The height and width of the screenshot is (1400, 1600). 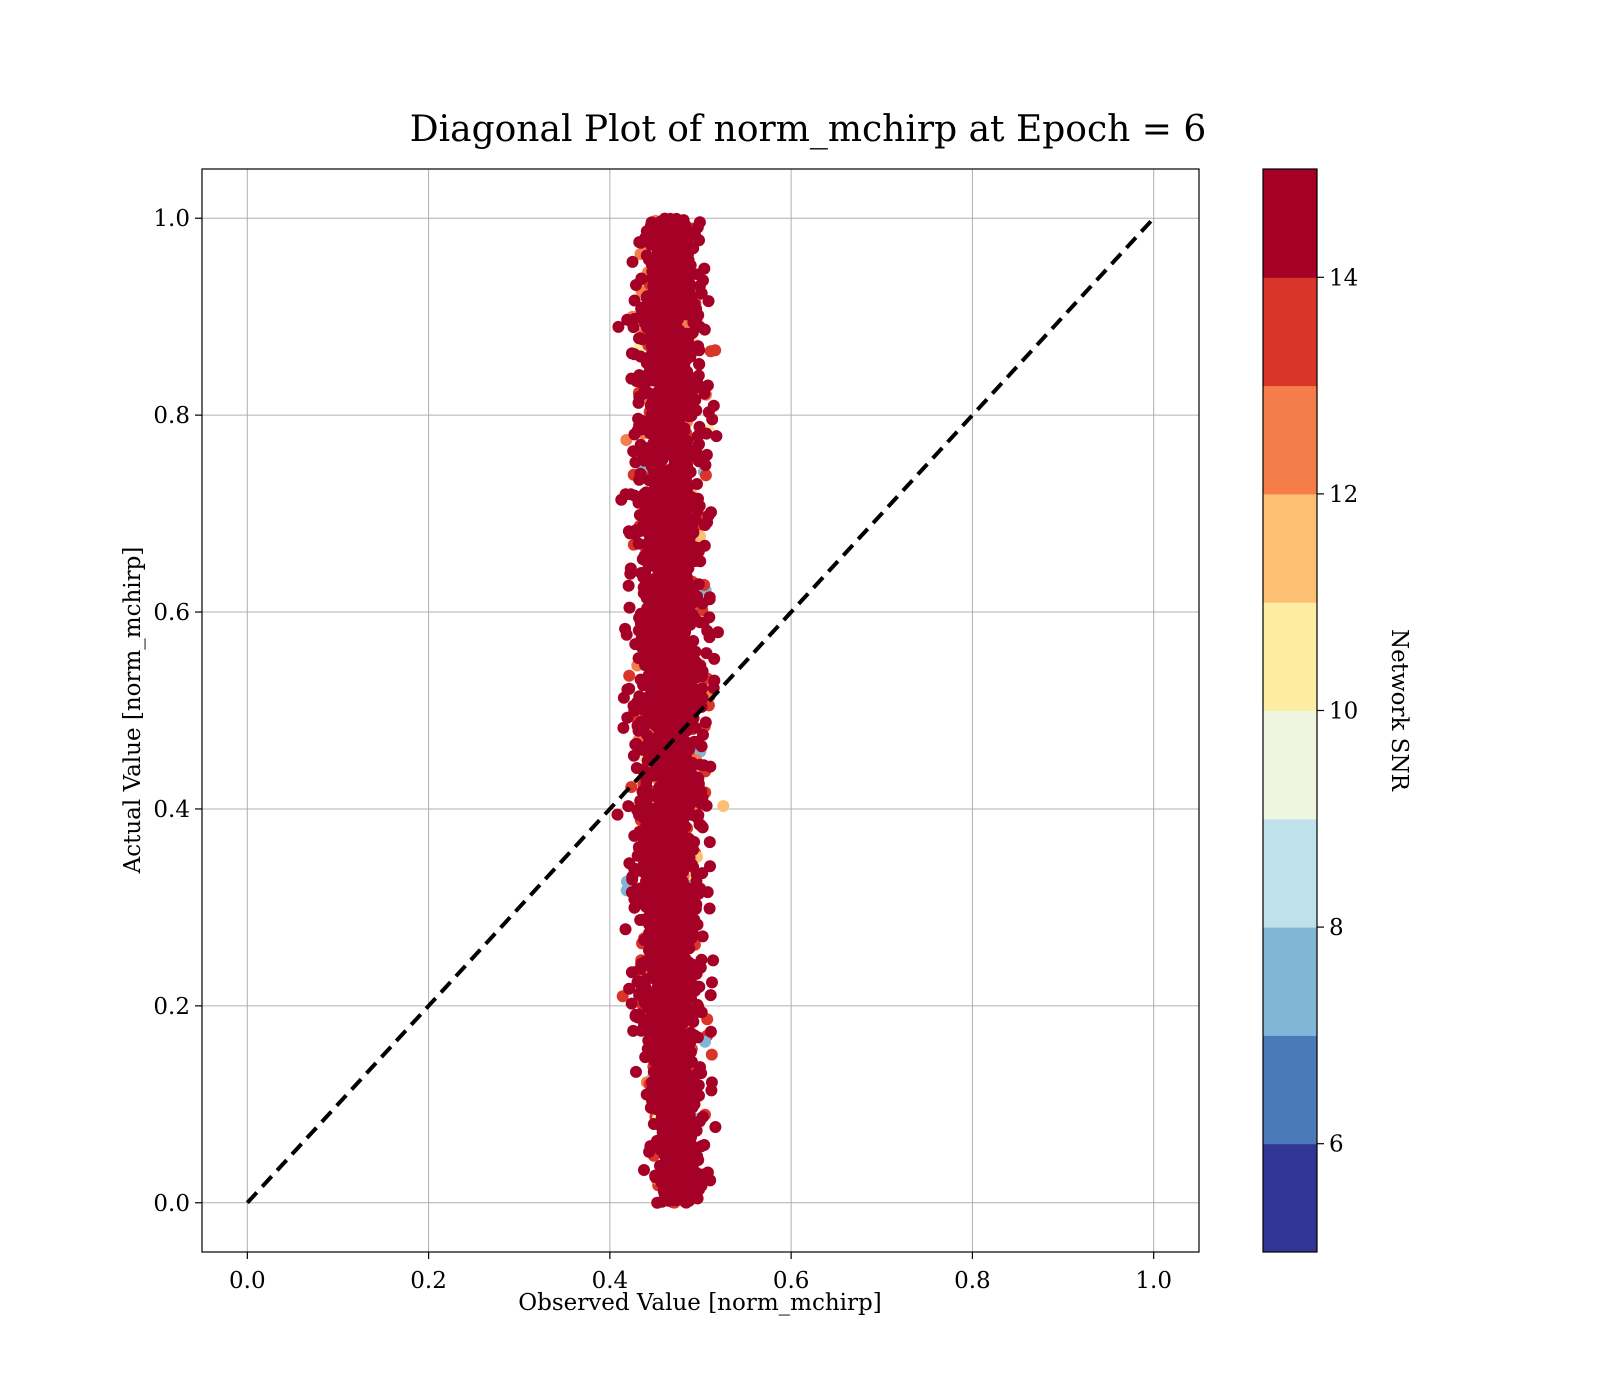 What do you see at coordinates (171, 1204) in the screenshot?
I see `y-tick-label: 0.0` at bounding box center [171, 1204].